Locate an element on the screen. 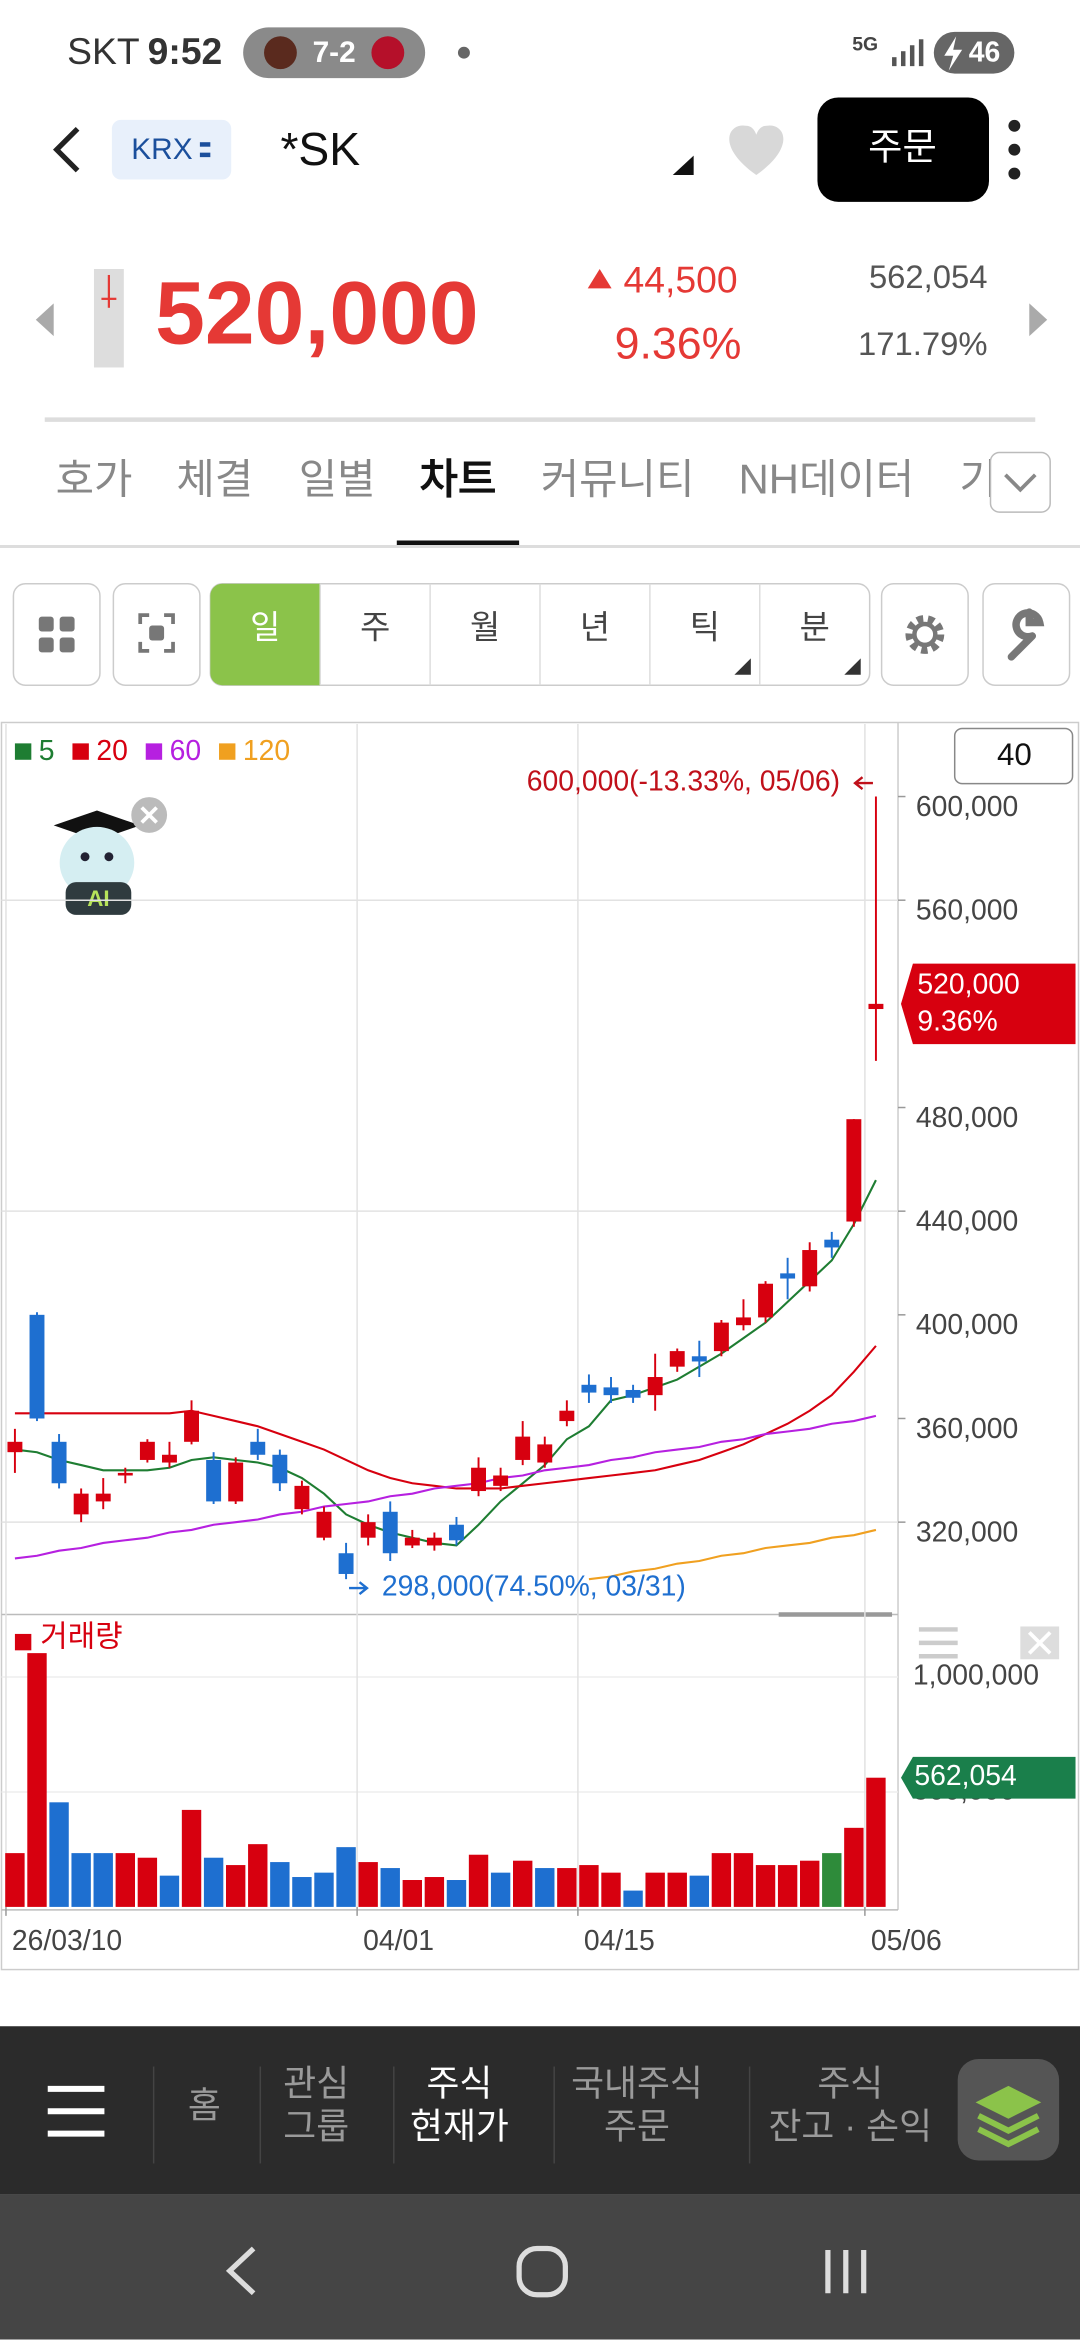  nav-item: 국내주식 is located at coordinates (637, 2083).